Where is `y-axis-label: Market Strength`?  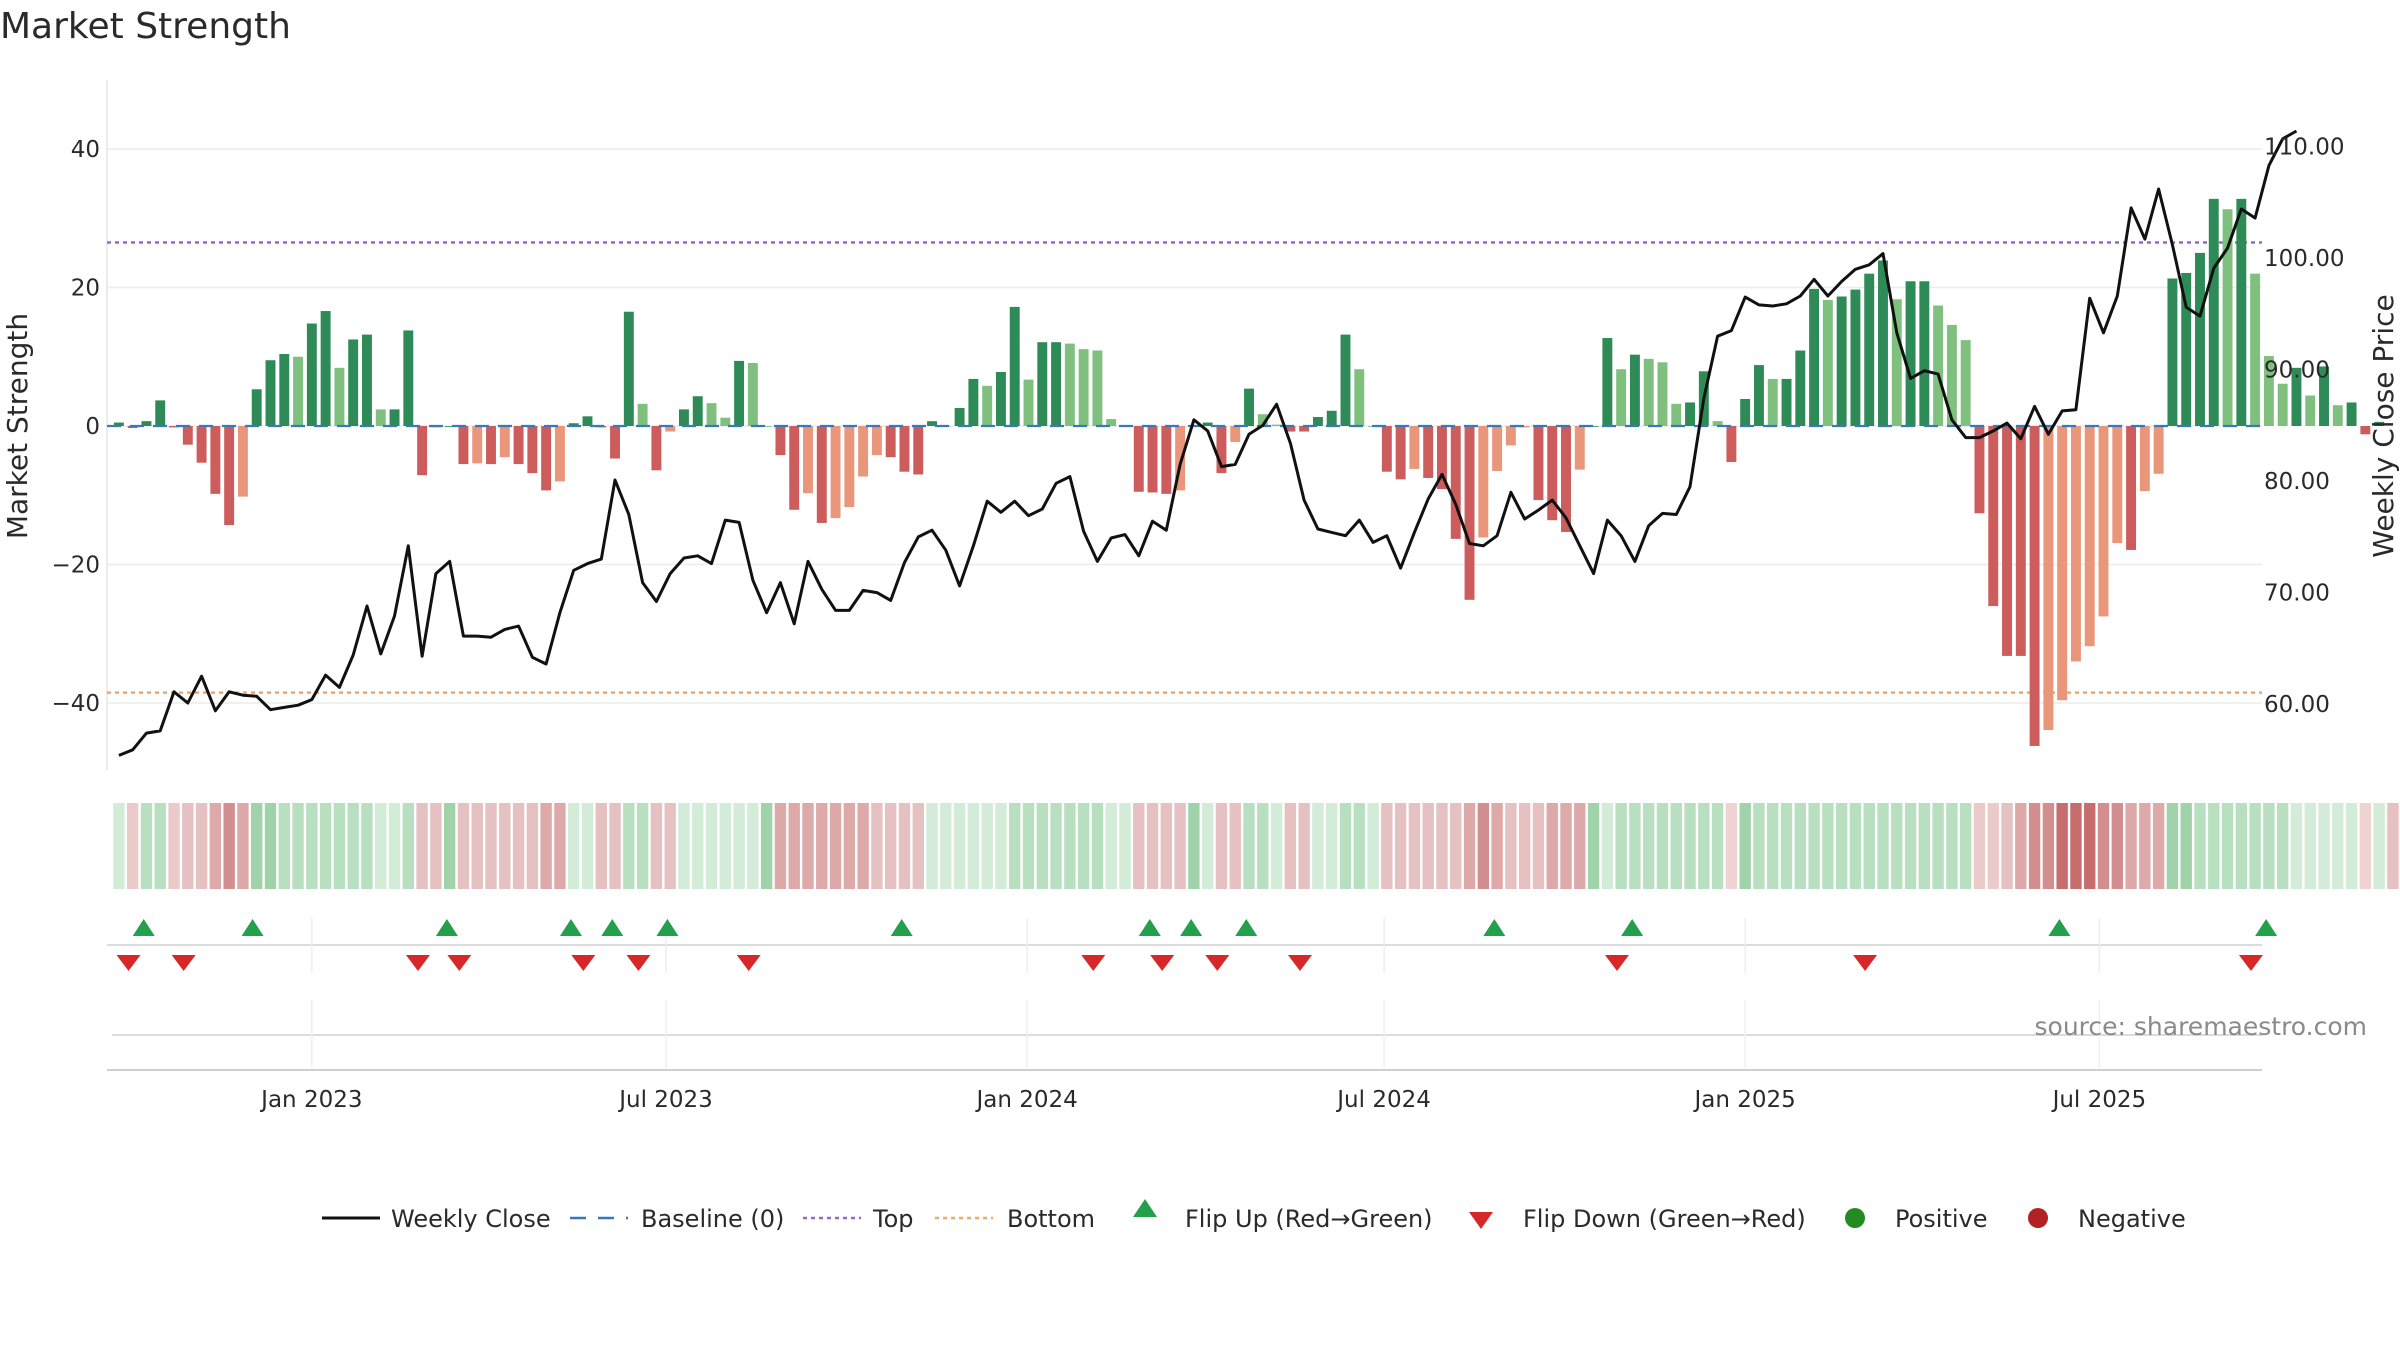
y-axis-label: Market Strength is located at coordinates (17, 426).